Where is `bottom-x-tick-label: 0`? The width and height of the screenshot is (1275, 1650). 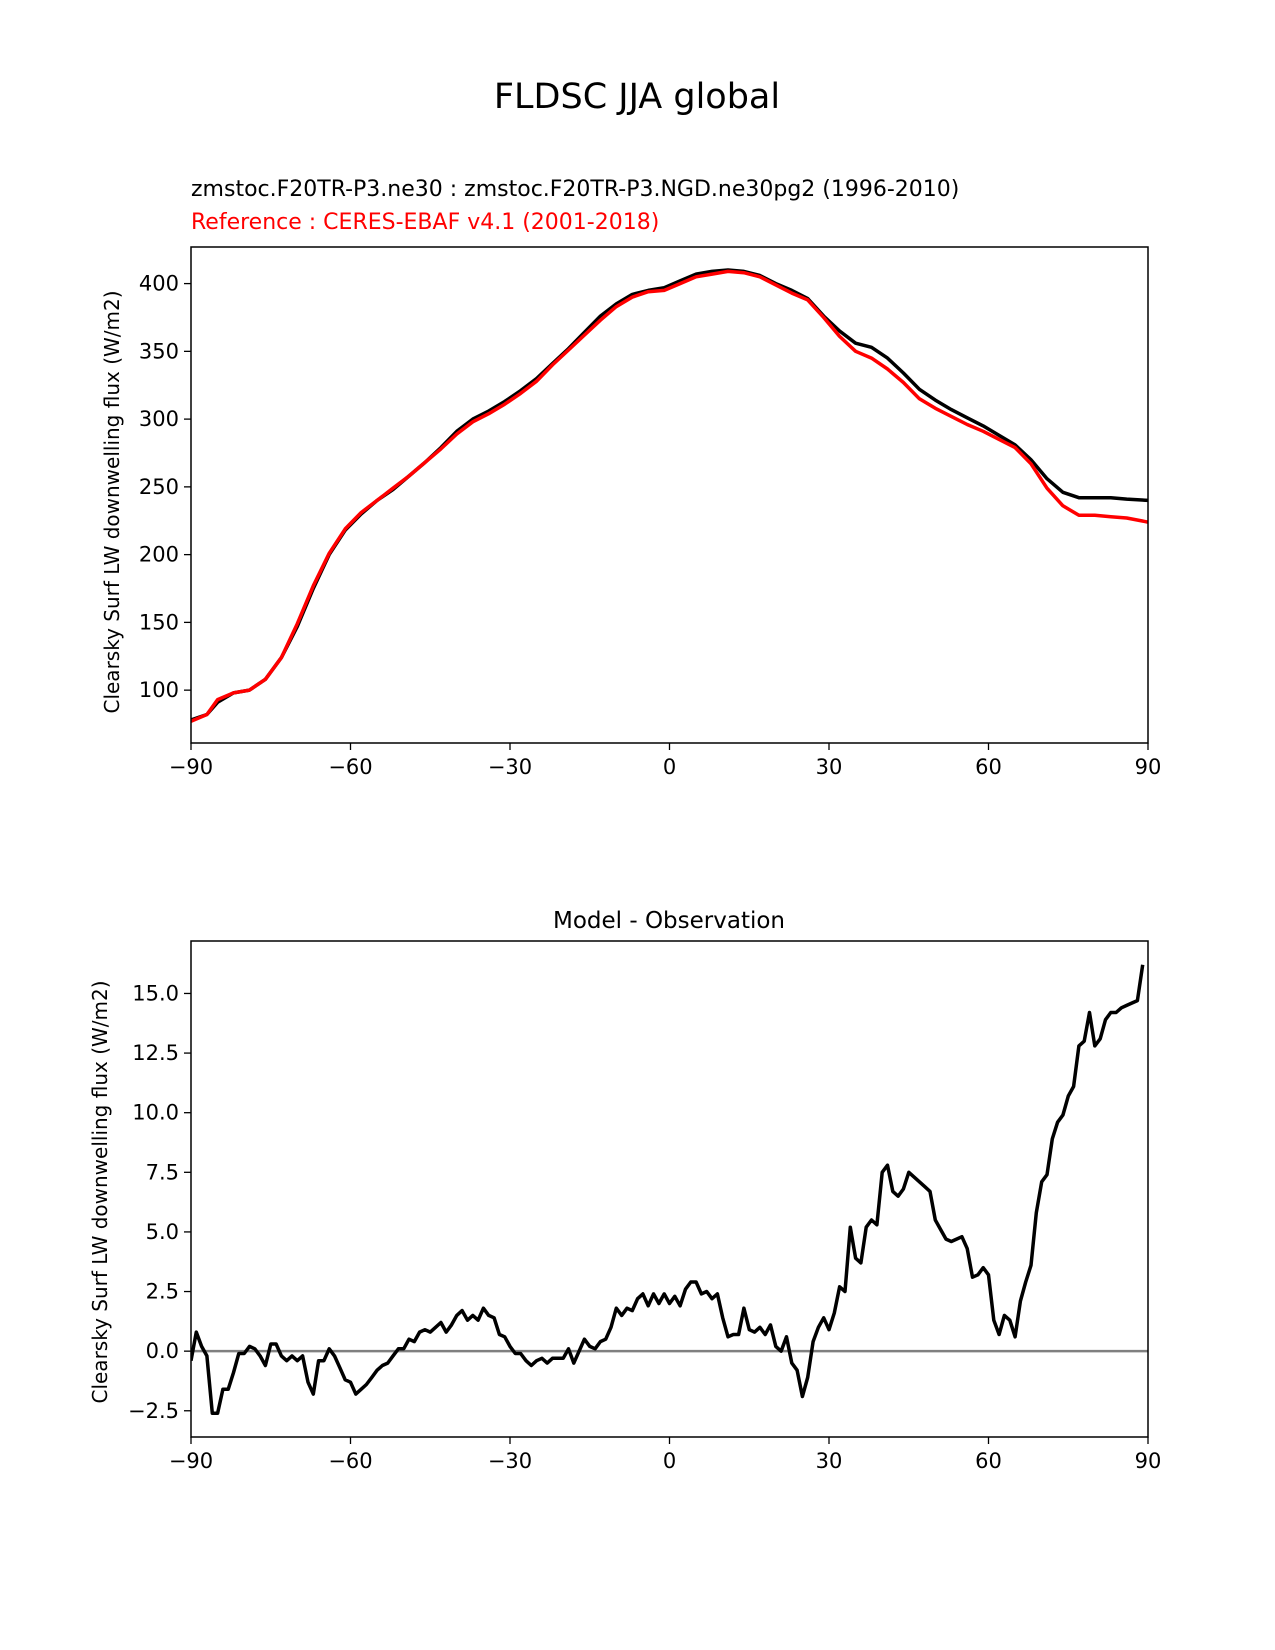
bottom-x-tick-label: 0 is located at coordinates (669, 1461).